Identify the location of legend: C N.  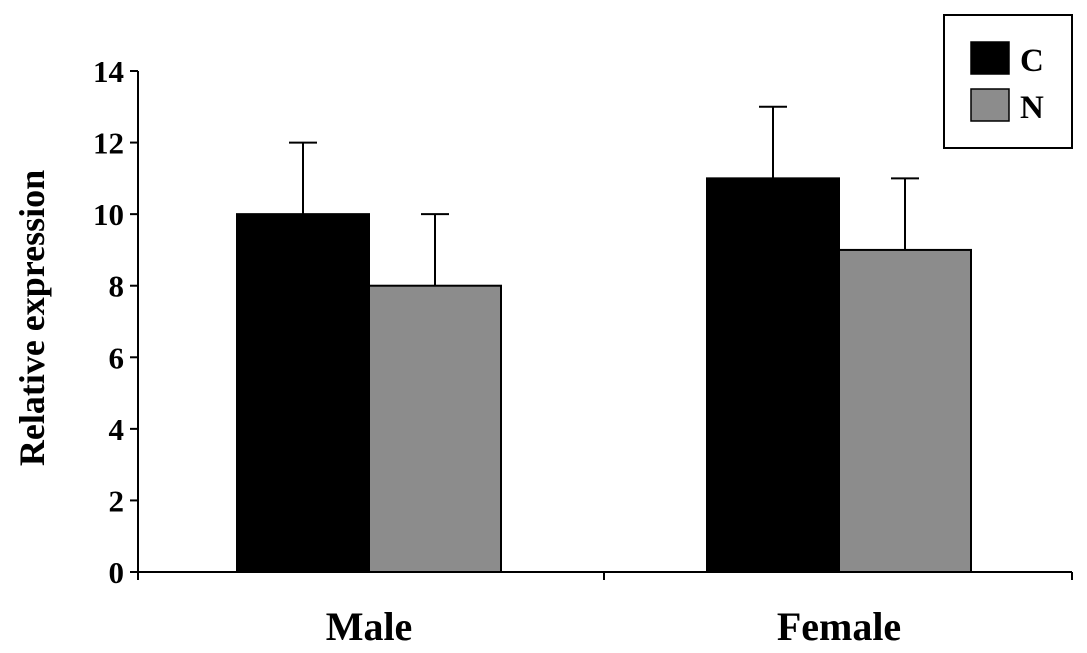
(1008, 81).